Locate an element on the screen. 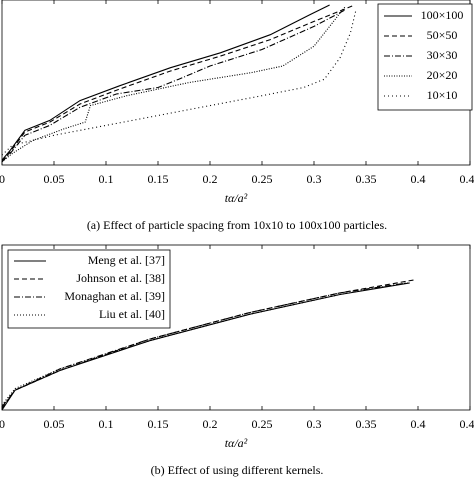  legend-label: Johnson et al. [38] is located at coordinates (120, 278).